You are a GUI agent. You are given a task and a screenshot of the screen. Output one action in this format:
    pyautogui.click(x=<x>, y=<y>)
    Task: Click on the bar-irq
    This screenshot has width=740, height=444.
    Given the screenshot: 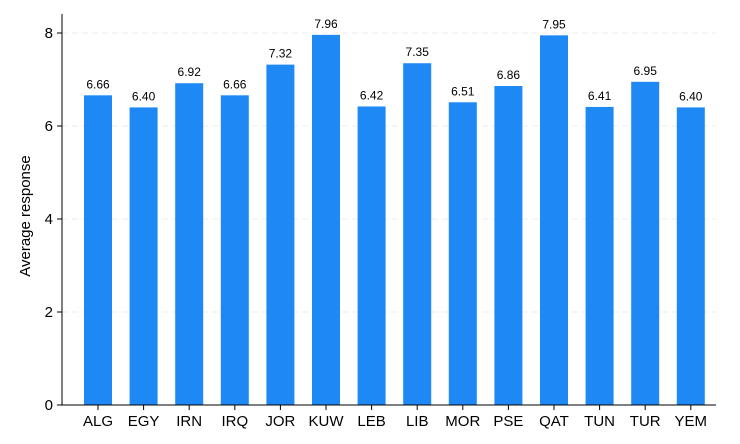 What is the action you would take?
    pyautogui.click(x=234, y=250)
    